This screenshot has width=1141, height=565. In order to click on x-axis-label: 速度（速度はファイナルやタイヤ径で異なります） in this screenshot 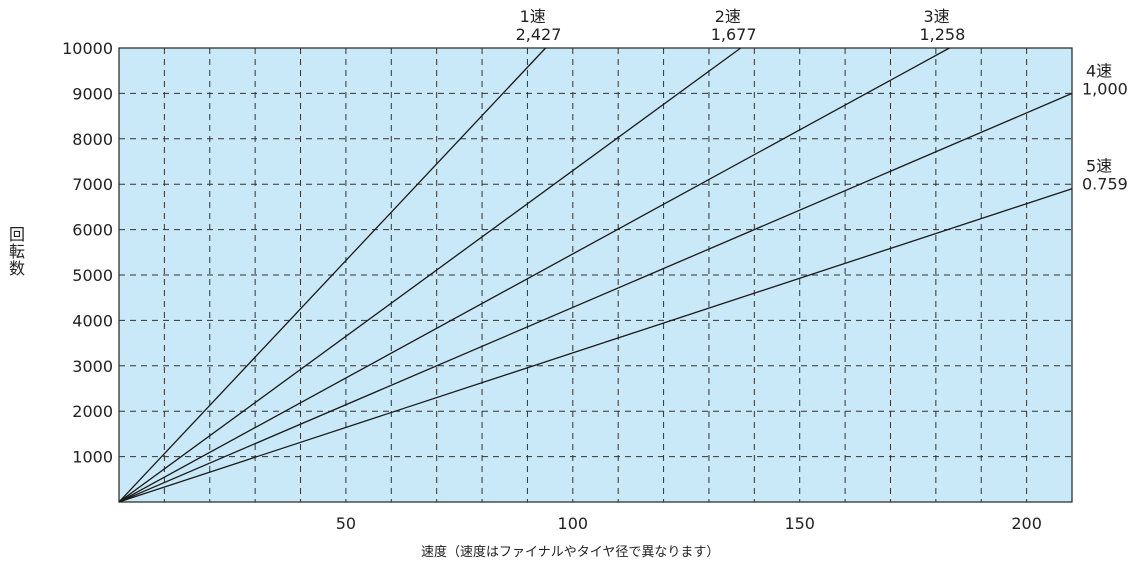, I will do `click(570, 552)`.